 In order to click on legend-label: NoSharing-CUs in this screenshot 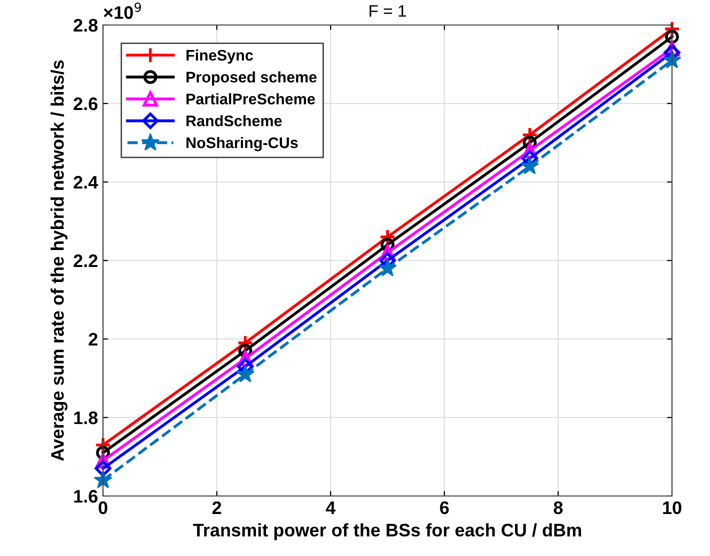, I will do `click(242, 144)`.